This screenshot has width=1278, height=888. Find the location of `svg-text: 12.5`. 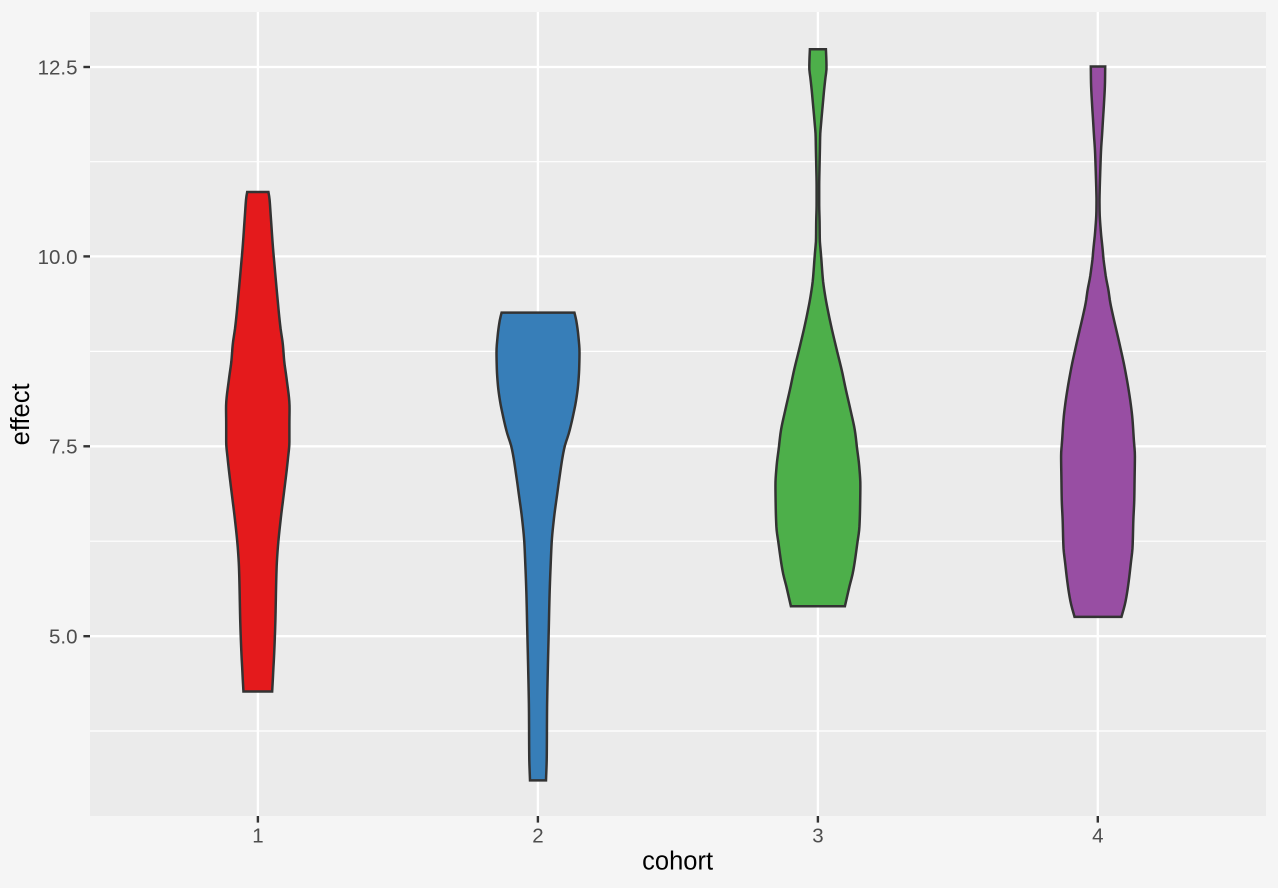

svg-text: 12.5 is located at coordinates (58, 67).